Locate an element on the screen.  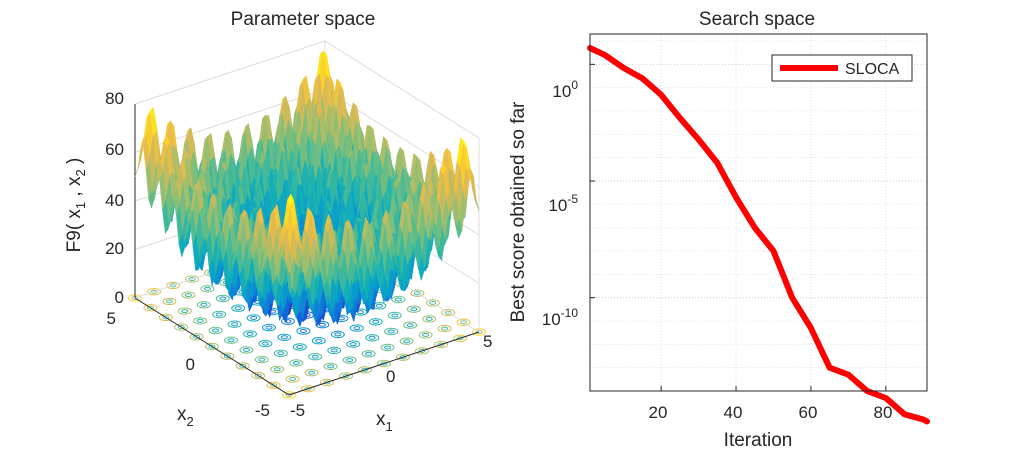
x-axis-label: Iteration is located at coordinates (758, 440).